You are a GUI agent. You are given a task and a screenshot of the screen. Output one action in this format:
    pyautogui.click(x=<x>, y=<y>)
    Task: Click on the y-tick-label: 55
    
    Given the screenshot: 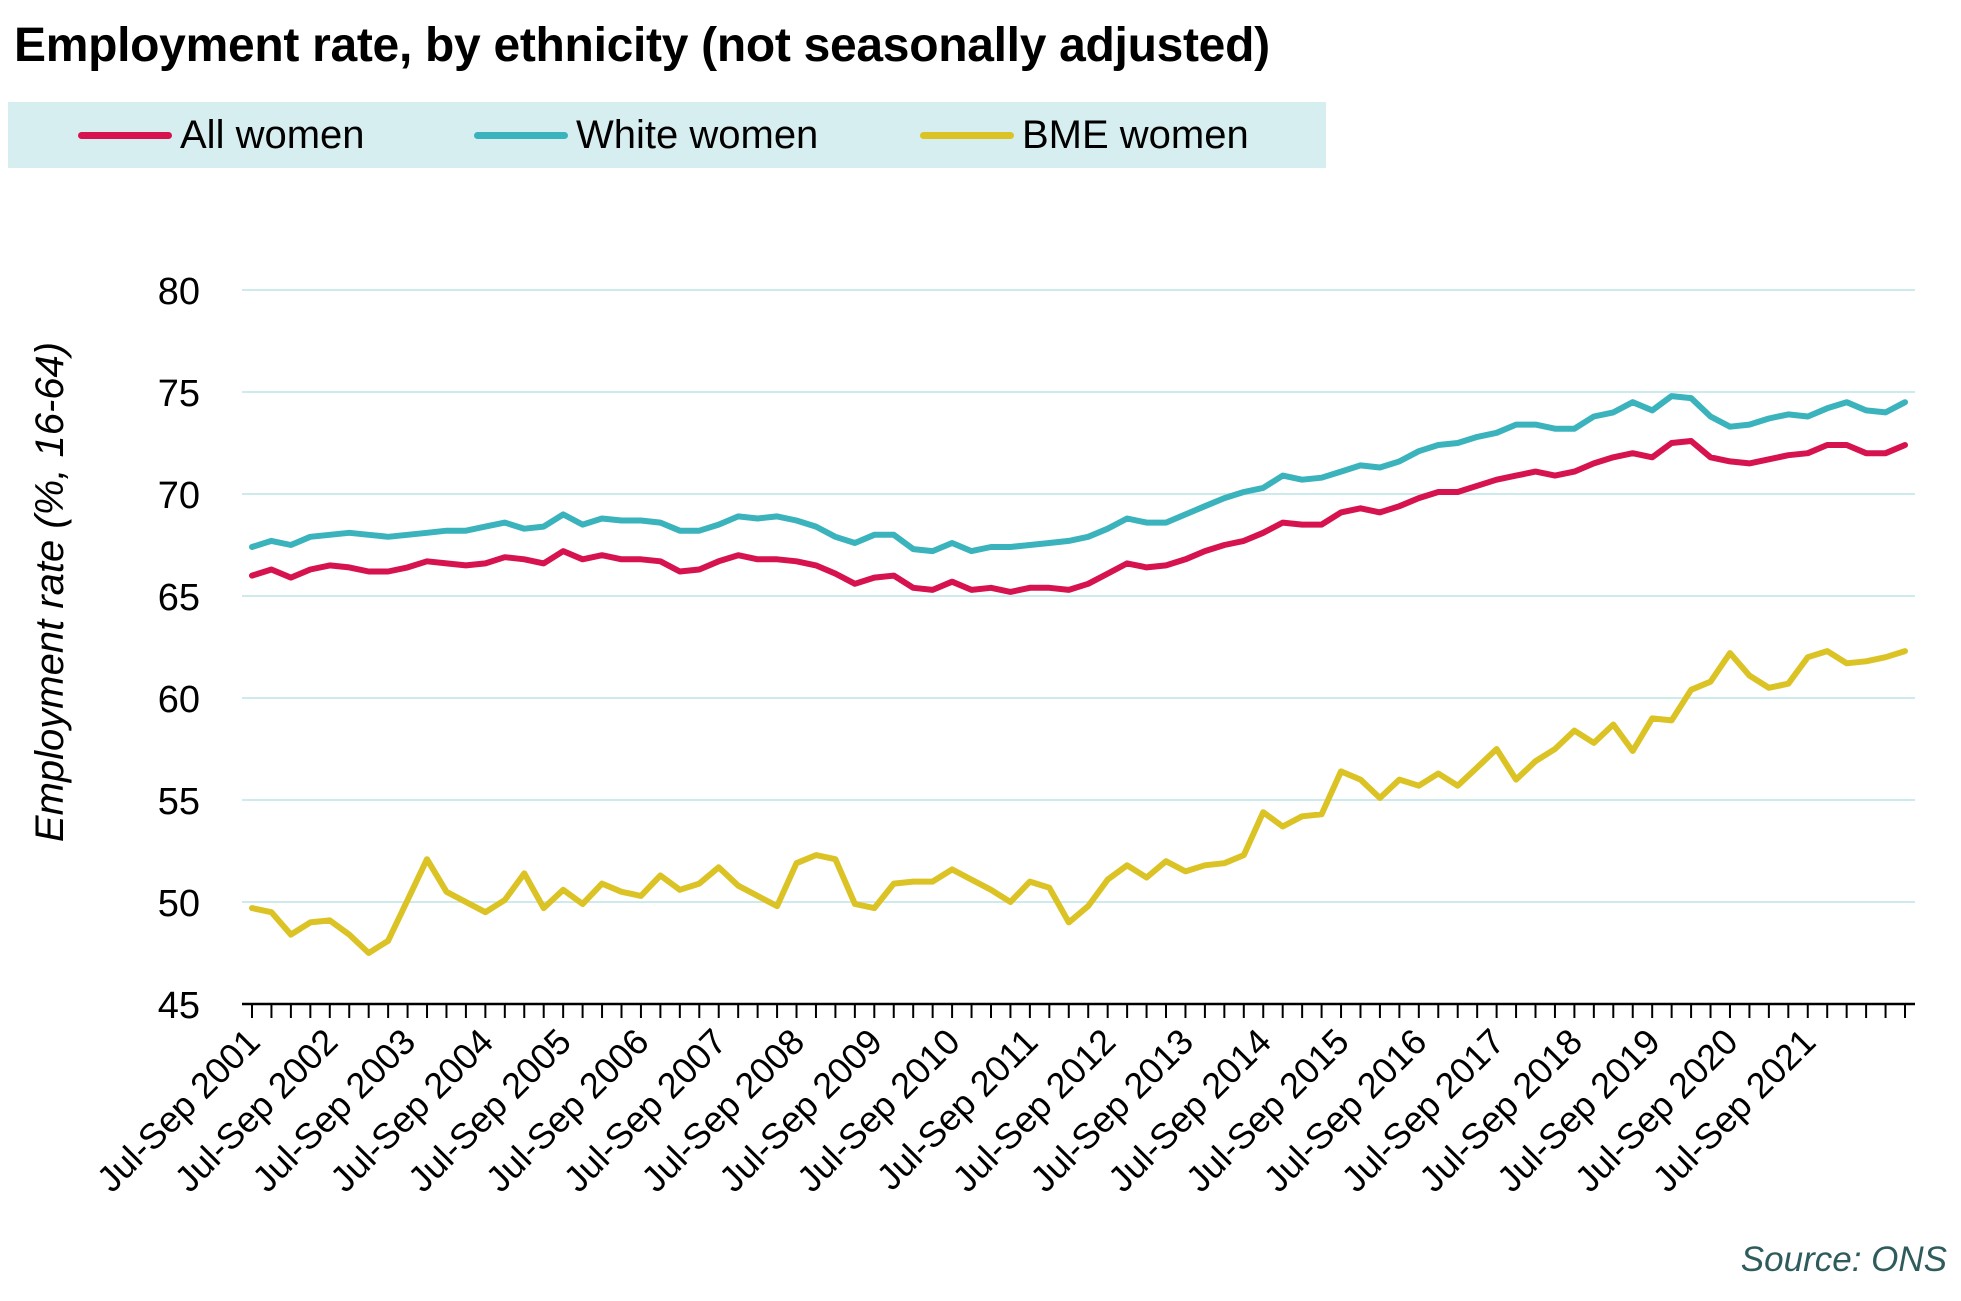 What is the action you would take?
    pyautogui.click(x=179, y=802)
    